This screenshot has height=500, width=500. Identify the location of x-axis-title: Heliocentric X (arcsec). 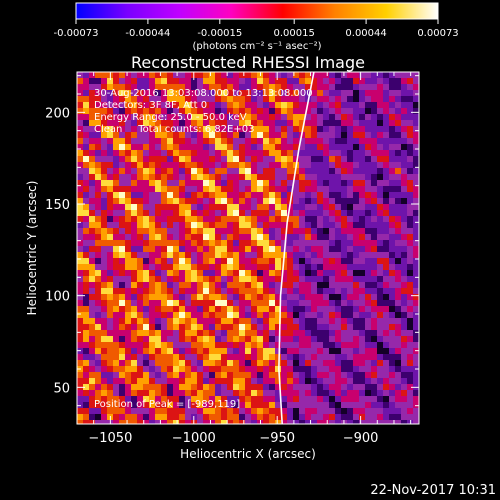
(248, 454).